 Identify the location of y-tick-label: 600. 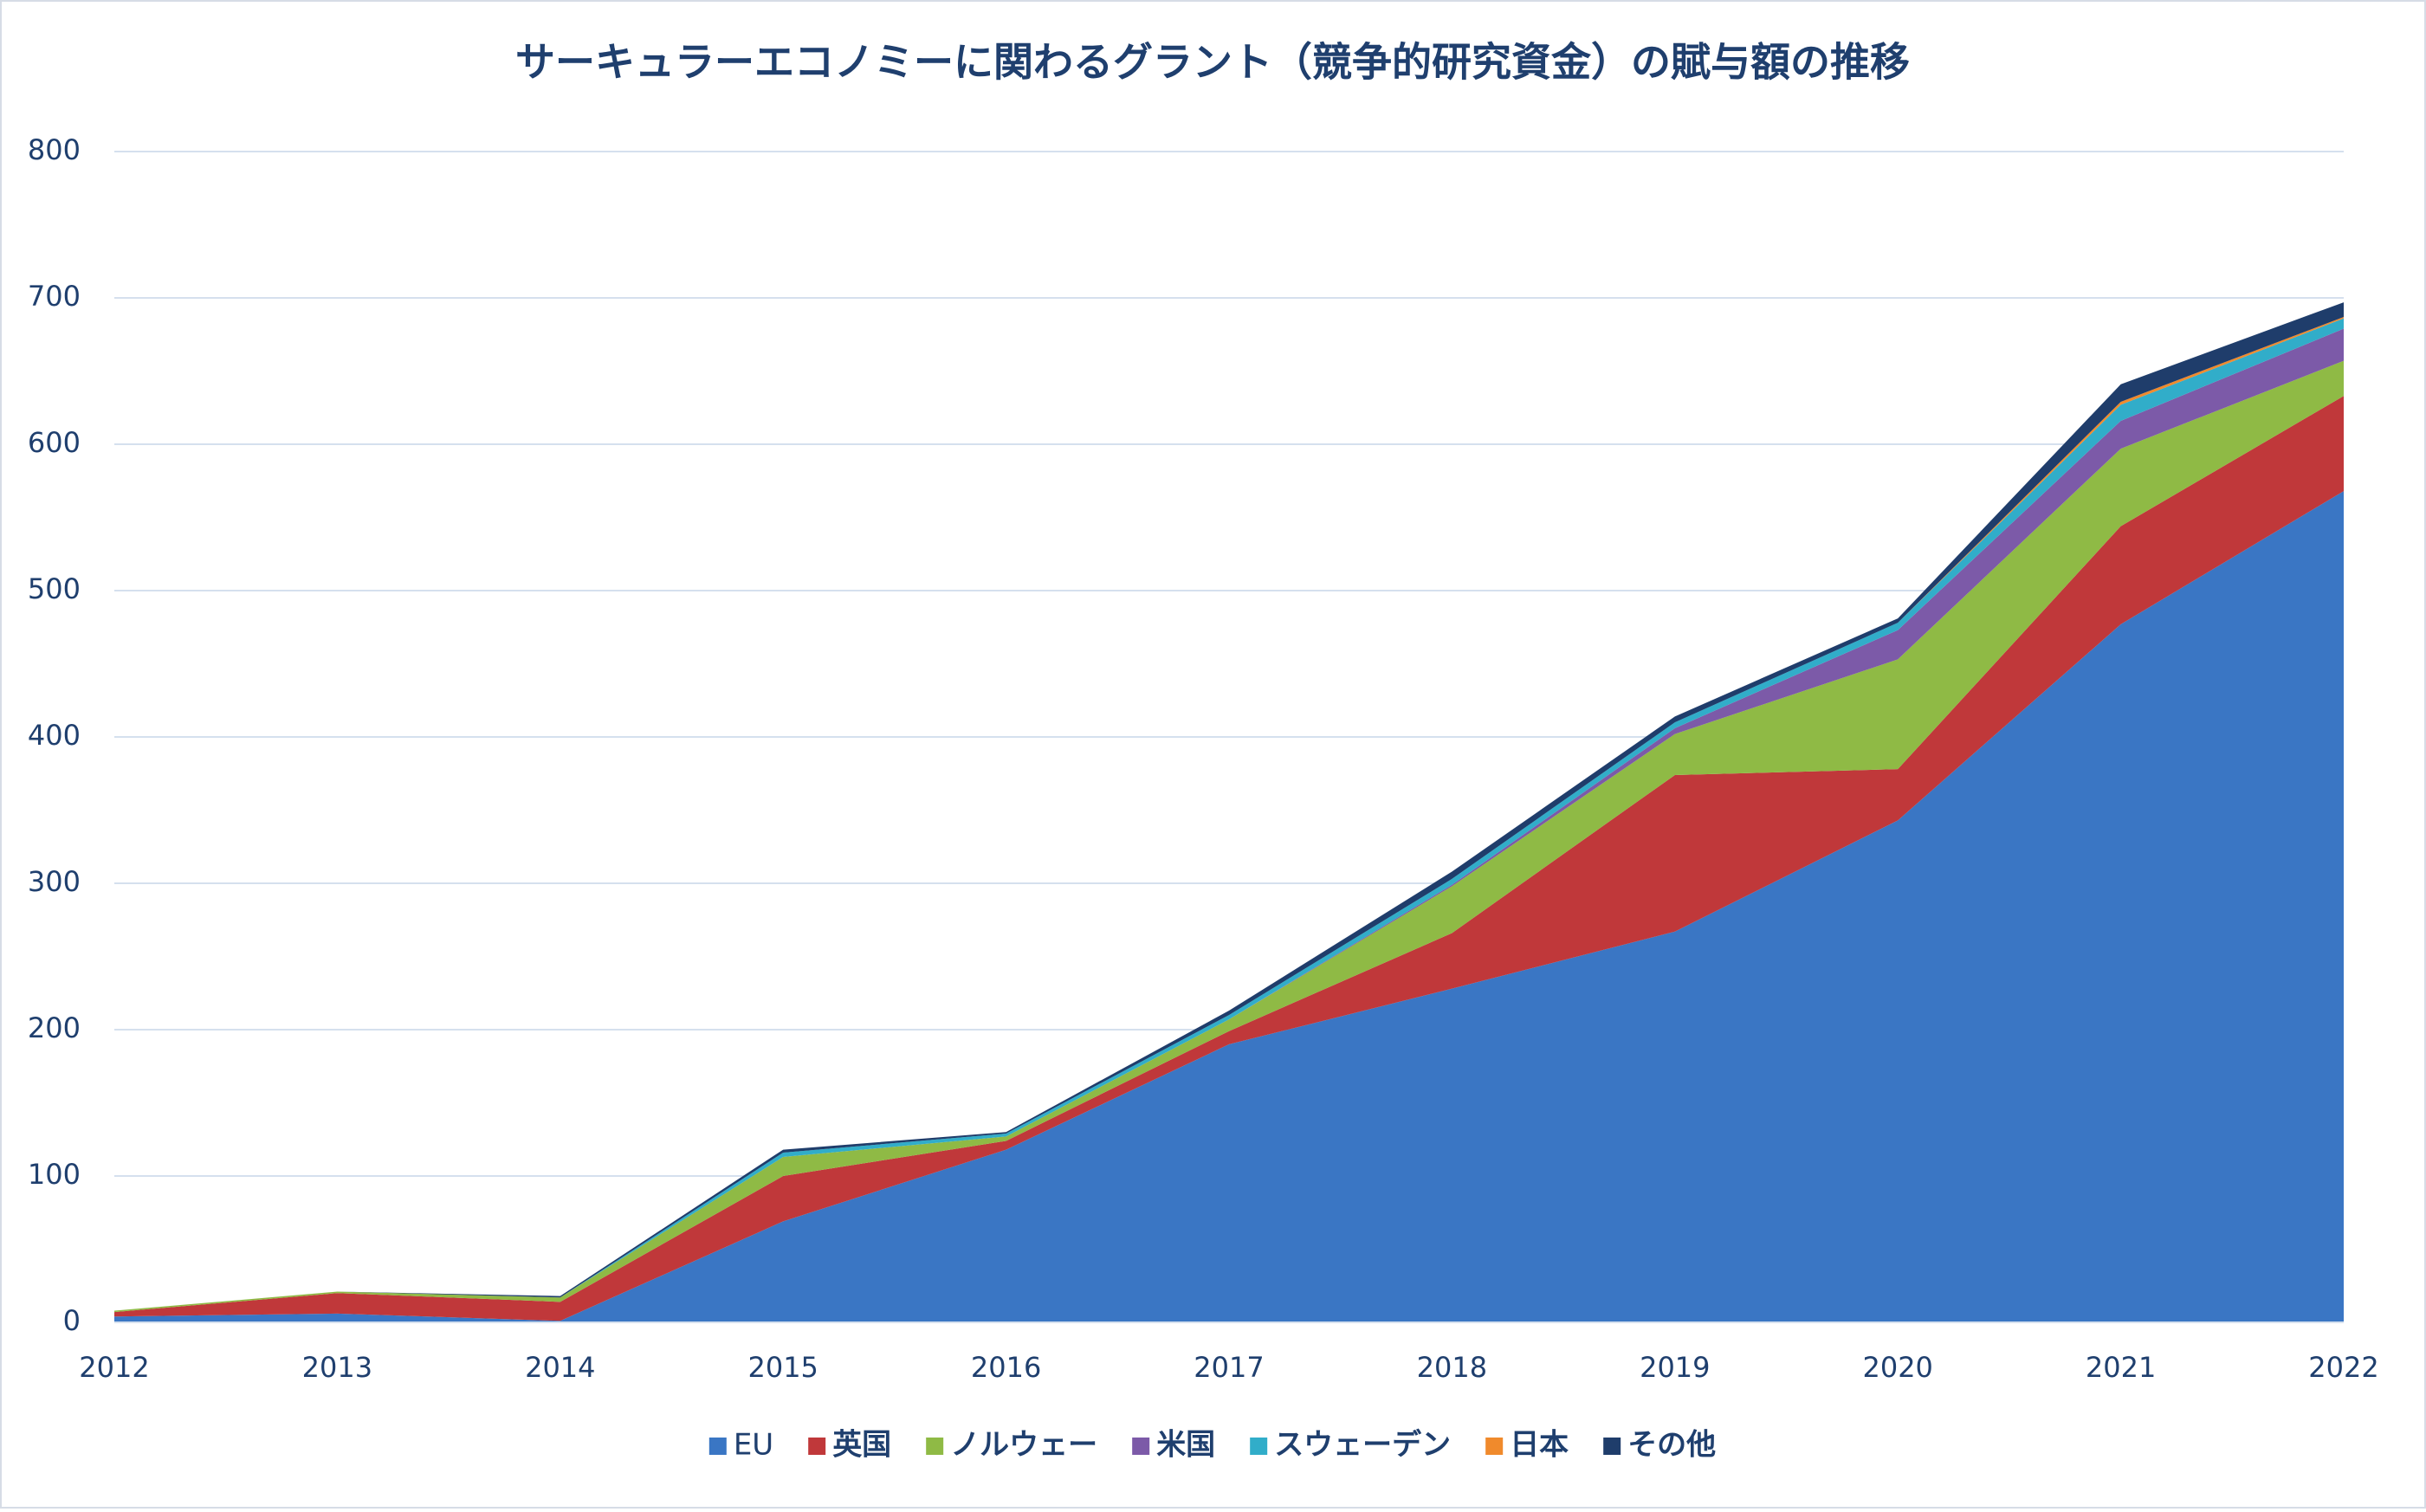
(54, 442).